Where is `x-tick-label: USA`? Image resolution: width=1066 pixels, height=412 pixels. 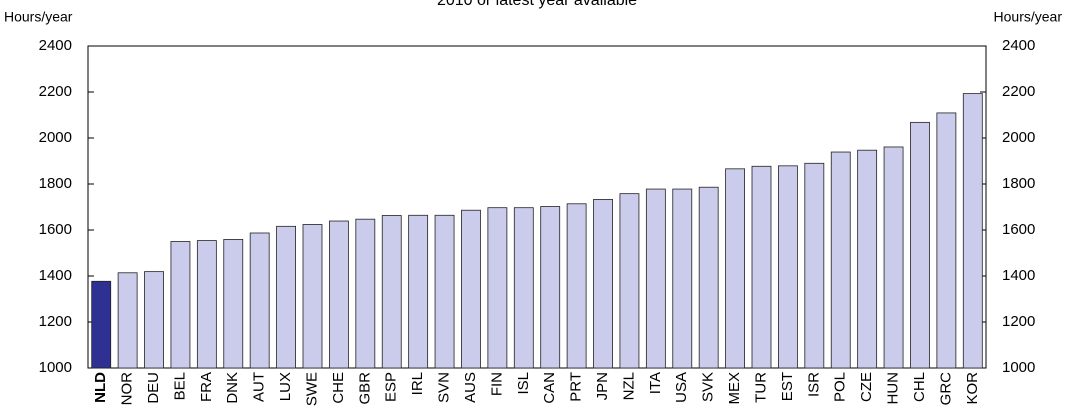
x-tick-label: USA is located at coordinates (681, 387).